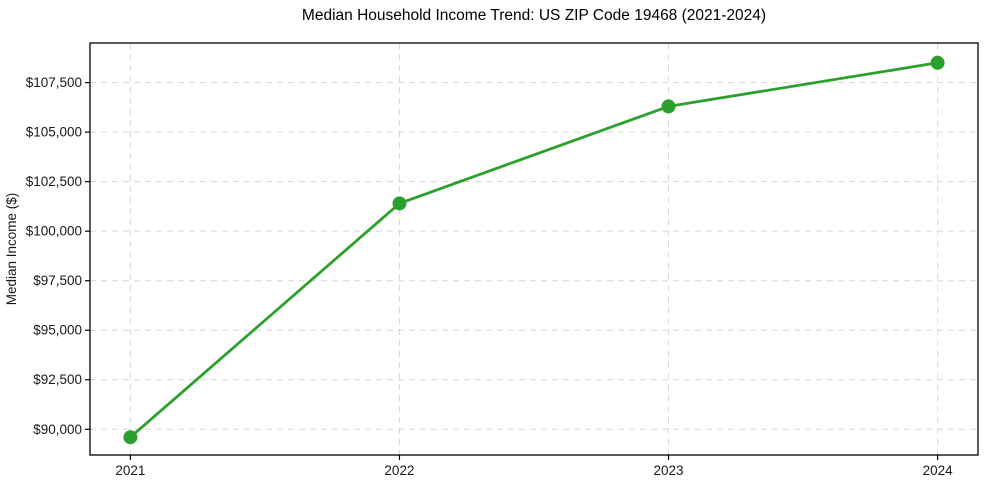 Image resolution: width=989 pixels, height=490 pixels. Describe the element at coordinates (938, 470) in the screenshot. I see `x-tick-label: 2024` at that location.